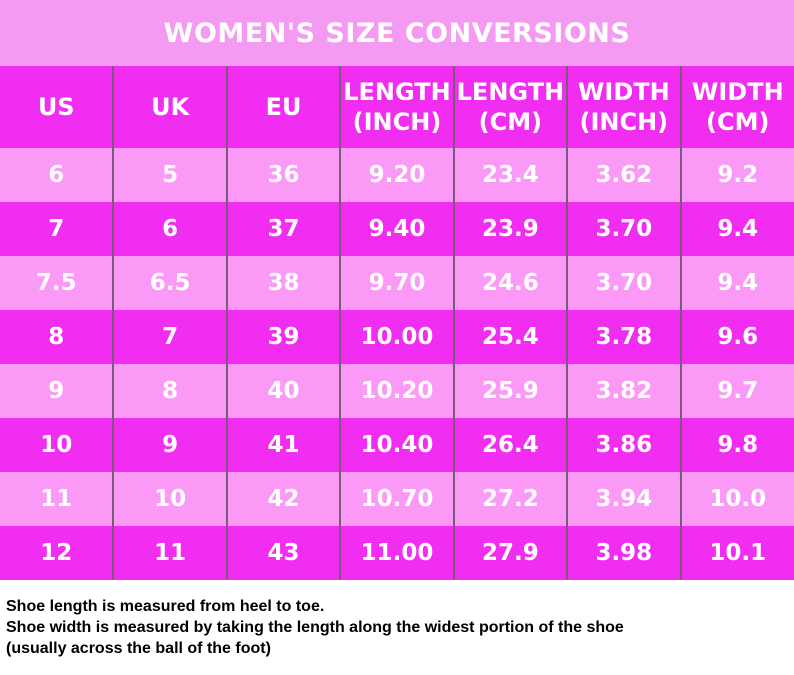 This screenshot has height=675, width=794. What do you see at coordinates (397, 33) in the screenshot?
I see `chart-title: WOMEN'S SIZE CONVERSIONS` at bounding box center [397, 33].